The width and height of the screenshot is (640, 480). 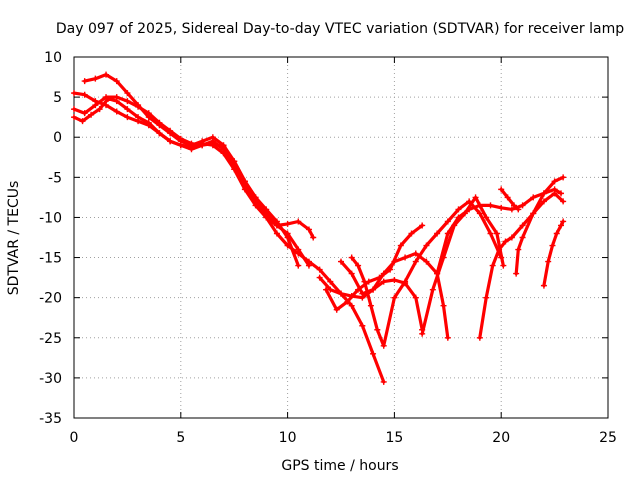 What do you see at coordinates (57, 138) in the screenshot?
I see `y-tick-label: 0` at bounding box center [57, 138].